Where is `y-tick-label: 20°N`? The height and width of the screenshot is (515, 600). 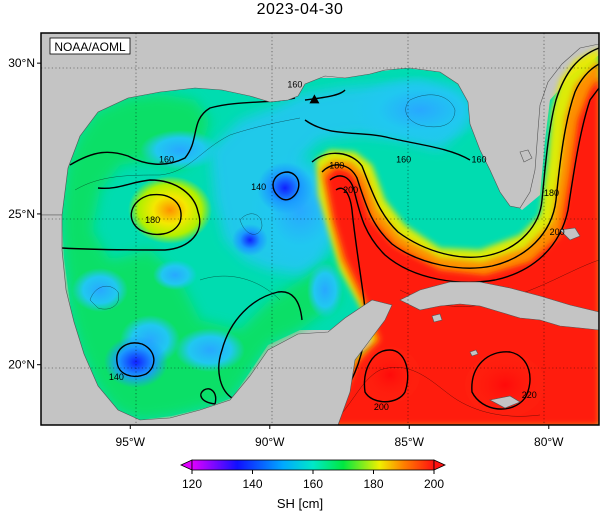
y-tick-label: 20°N is located at coordinates (21, 365).